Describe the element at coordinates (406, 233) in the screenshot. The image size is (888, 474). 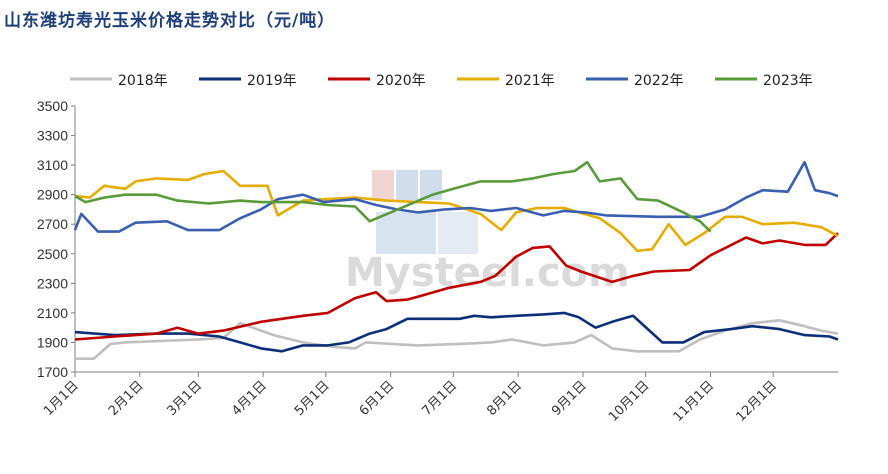
I see `watermark-logo-lower-block` at that location.